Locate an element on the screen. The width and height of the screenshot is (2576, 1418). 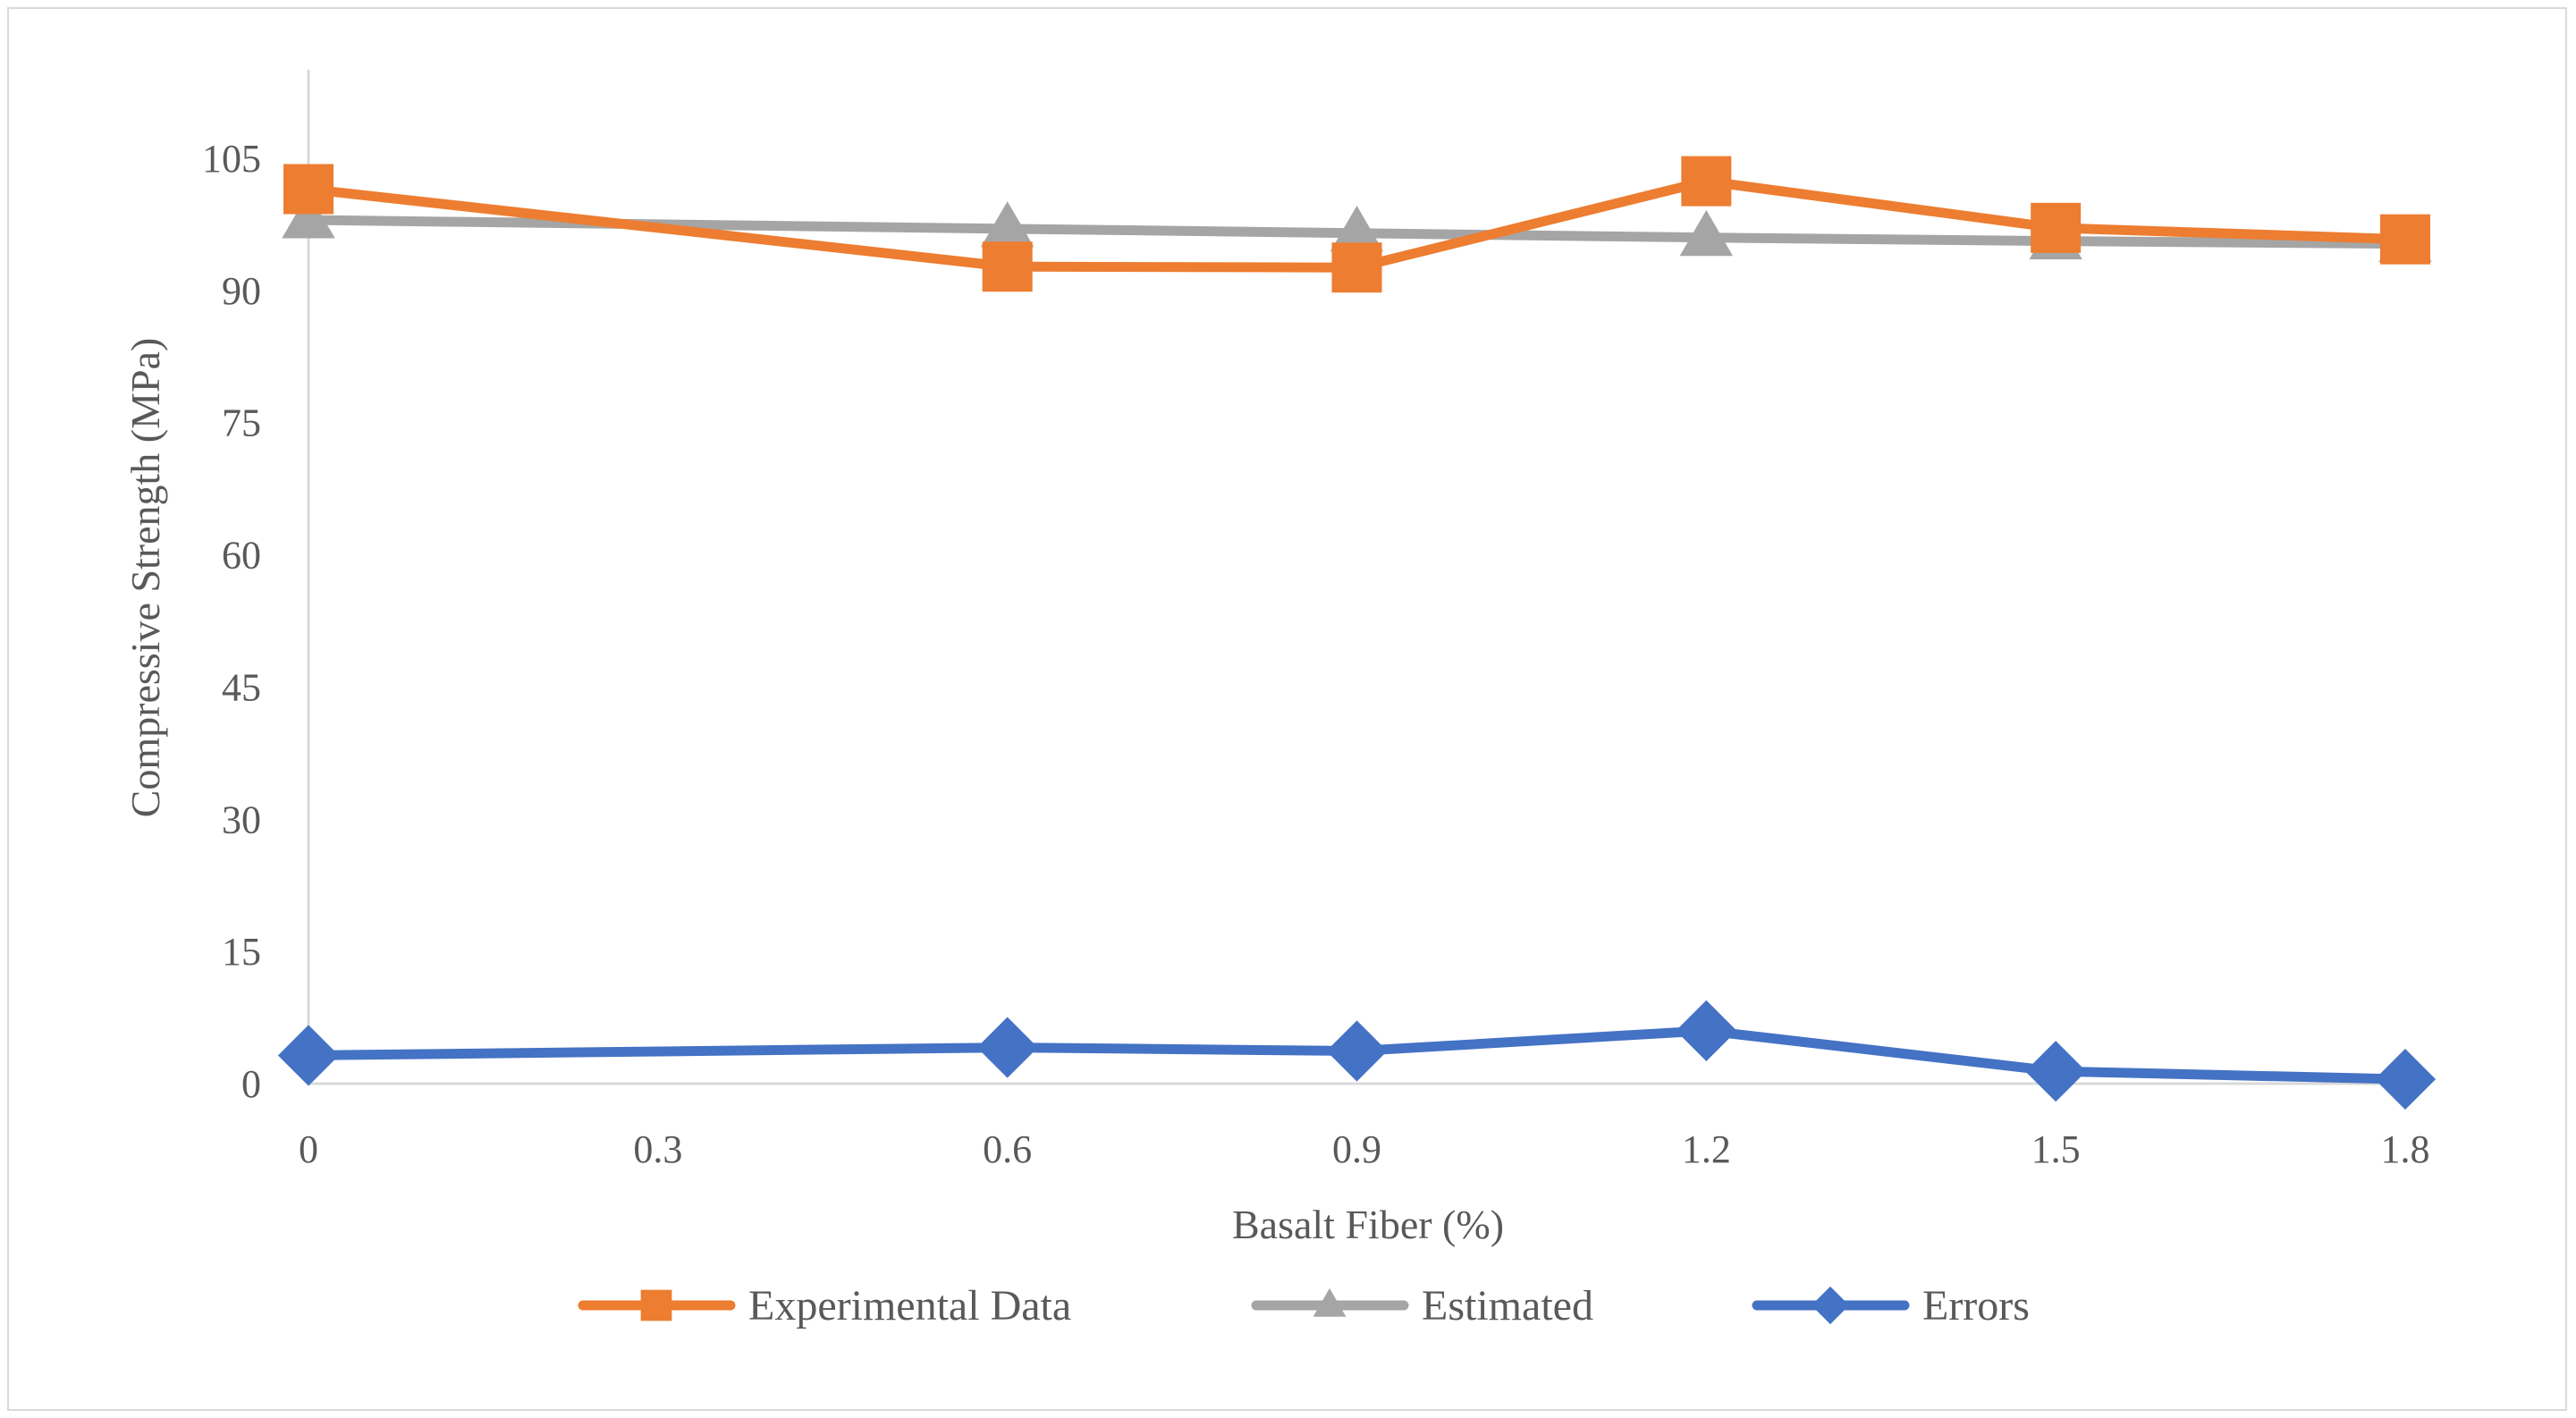
x-tick-label: 1.8 is located at coordinates (2405, 1149).